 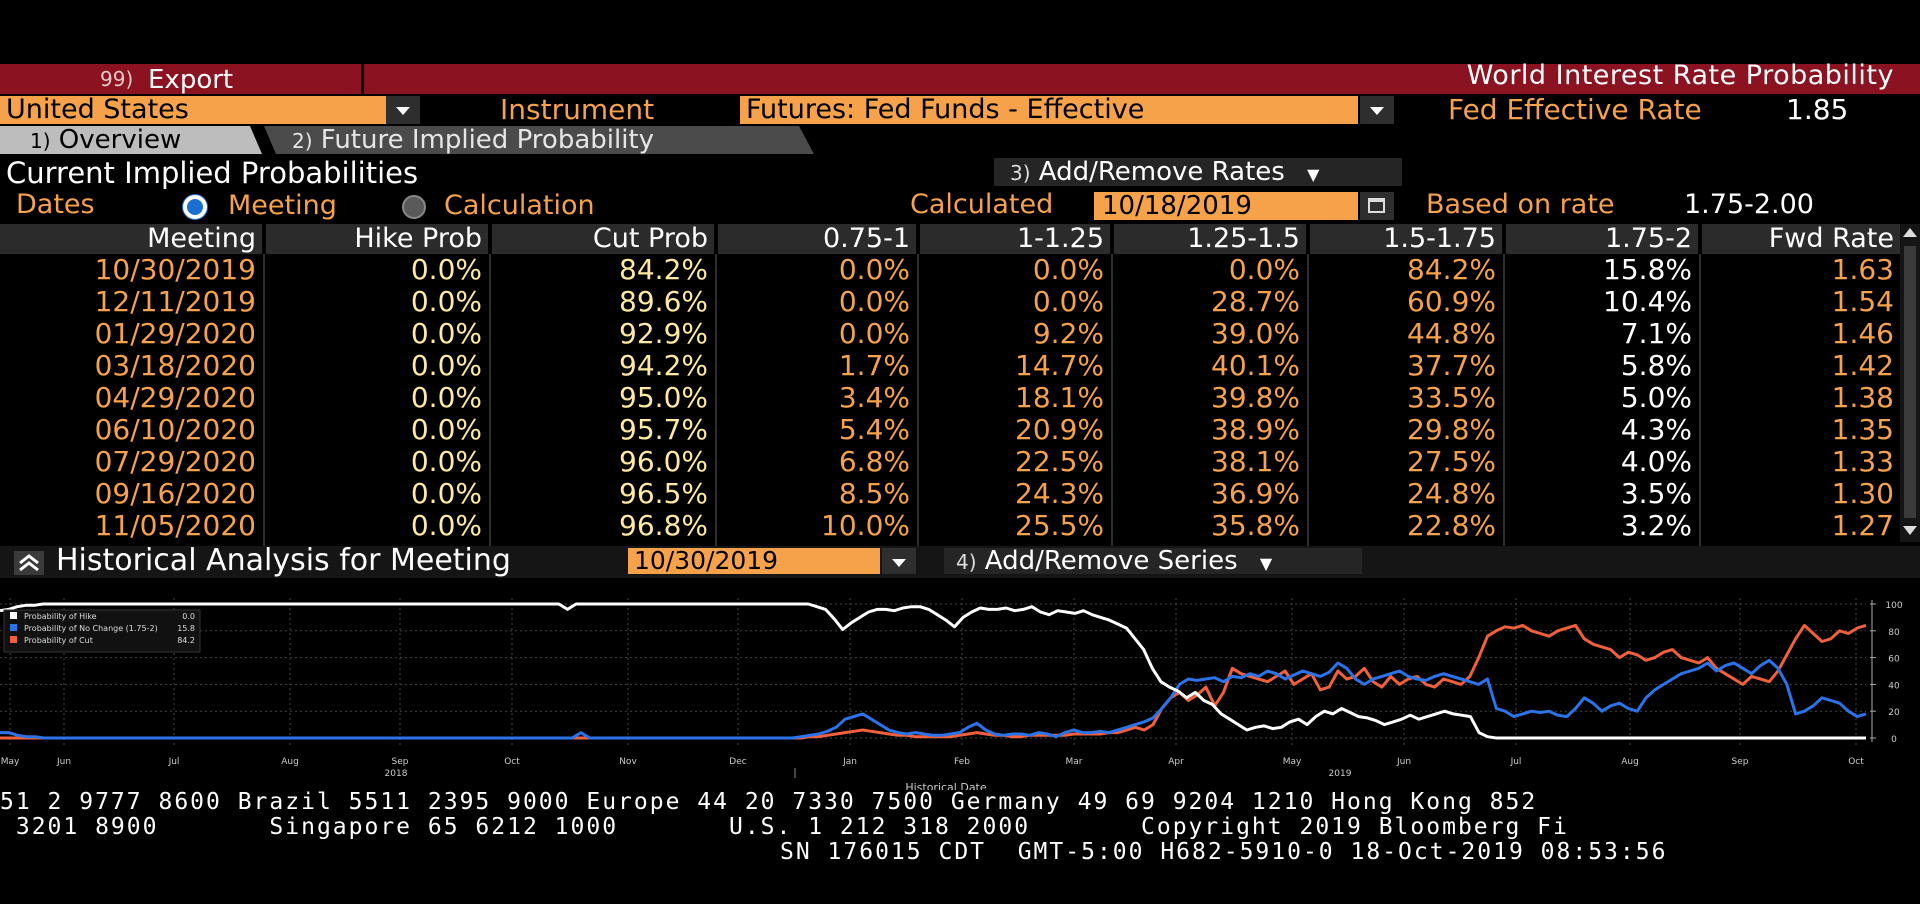 What do you see at coordinates (519, 205) in the screenshot?
I see `radio-calculation-label: Calculation` at bounding box center [519, 205].